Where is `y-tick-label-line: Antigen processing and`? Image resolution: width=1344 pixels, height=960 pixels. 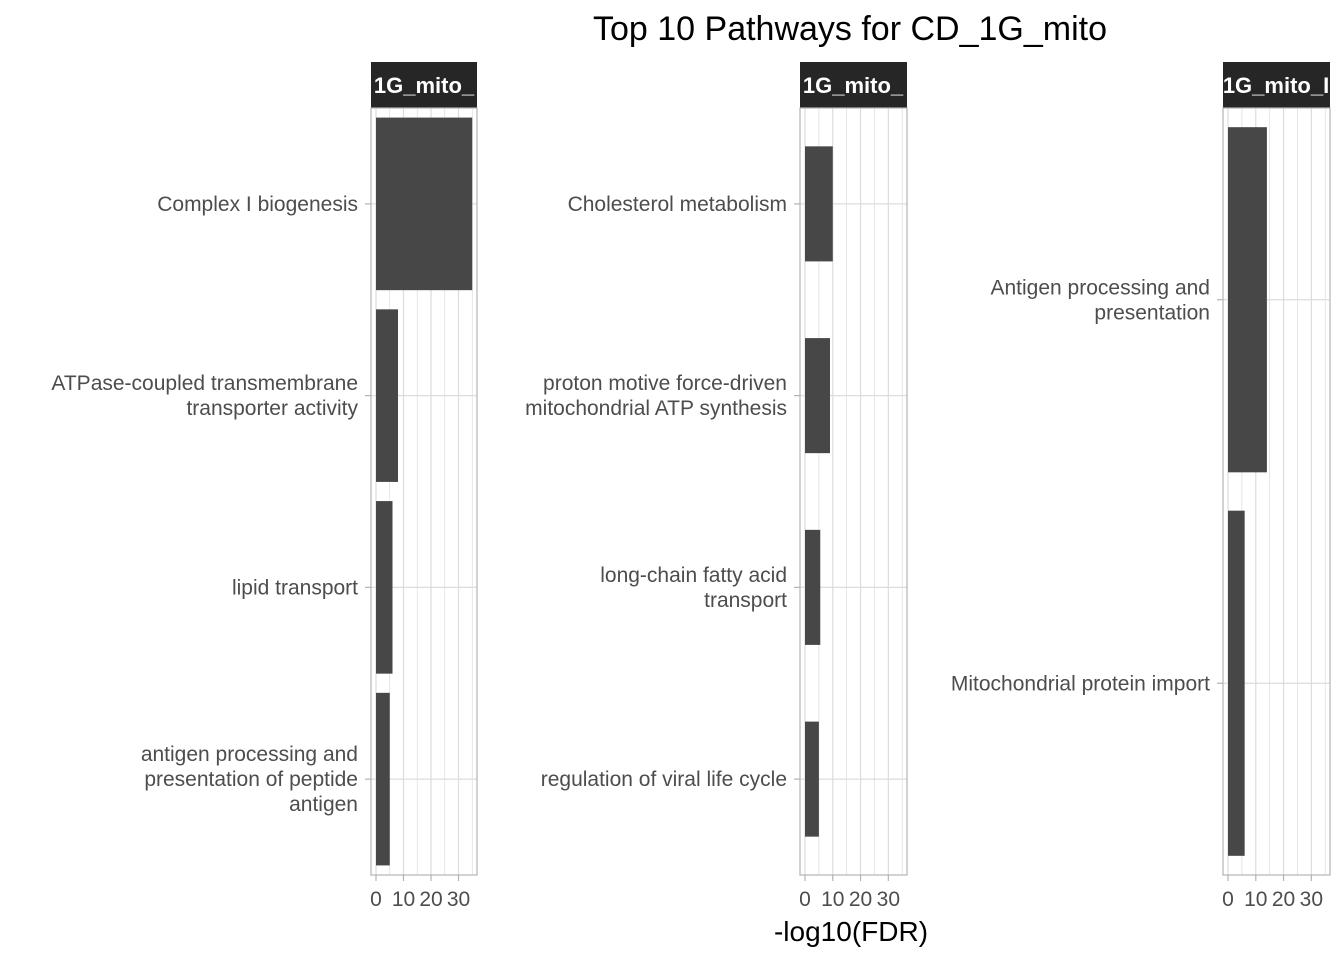
y-tick-label-line: Antigen processing and is located at coordinates (1101, 287).